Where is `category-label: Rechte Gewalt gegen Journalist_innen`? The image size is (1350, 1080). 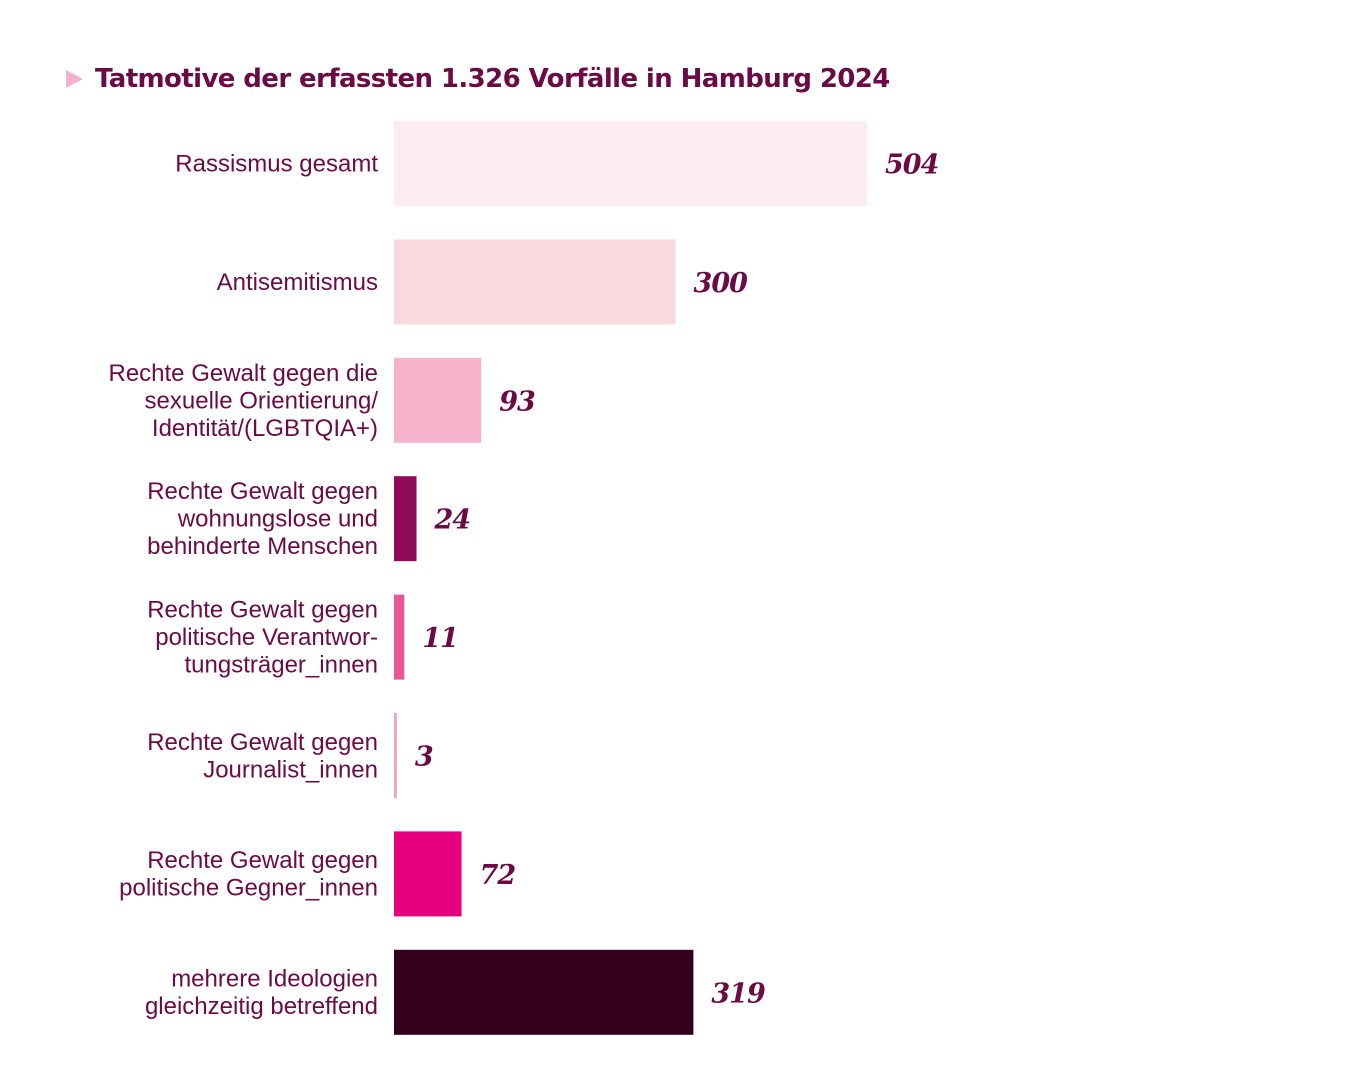 category-label: Rechte Gewalt gegen Journalist_innen is located at coordinates (262, 756).